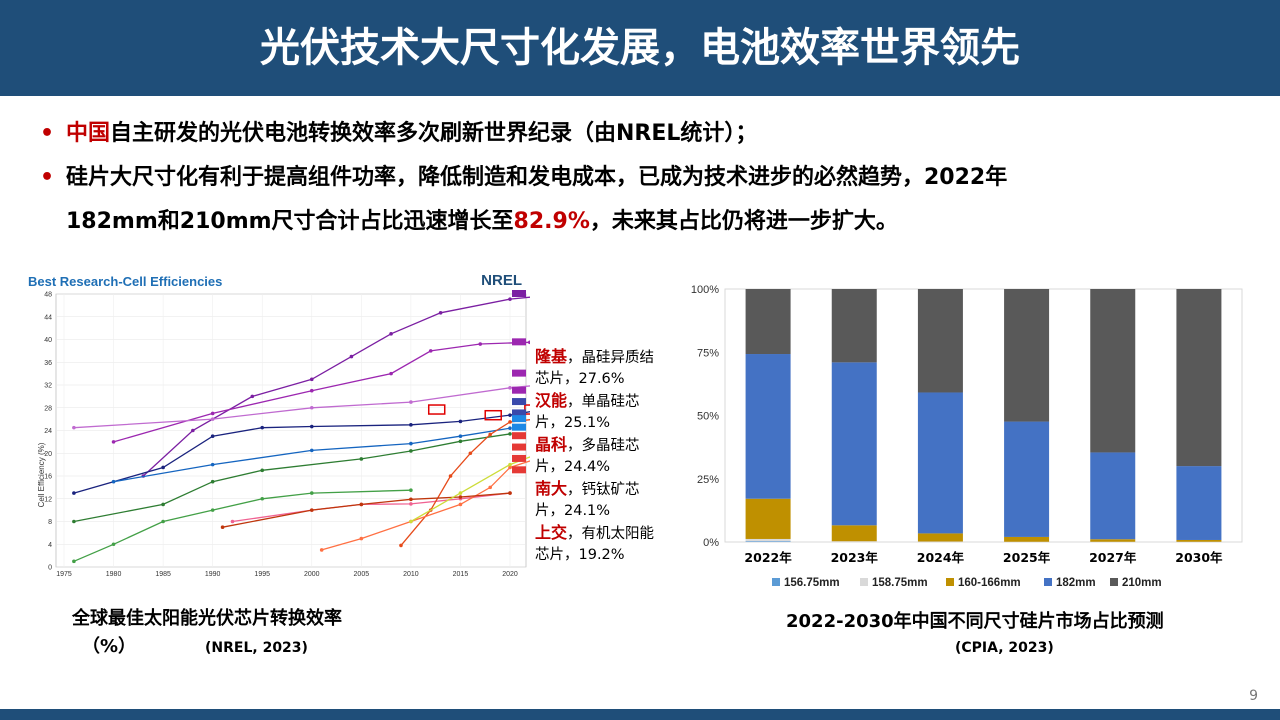  I want to click on left-caption-source: (NREL, 2023), so click(256, 648).